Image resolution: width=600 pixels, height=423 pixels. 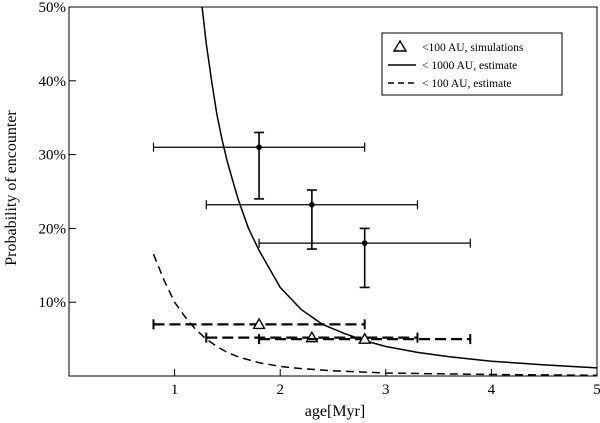 What do you see at coordinates (386, 390) in the screenshot?
I see `x-tick-label: 3` at bounding box center [386, 390].